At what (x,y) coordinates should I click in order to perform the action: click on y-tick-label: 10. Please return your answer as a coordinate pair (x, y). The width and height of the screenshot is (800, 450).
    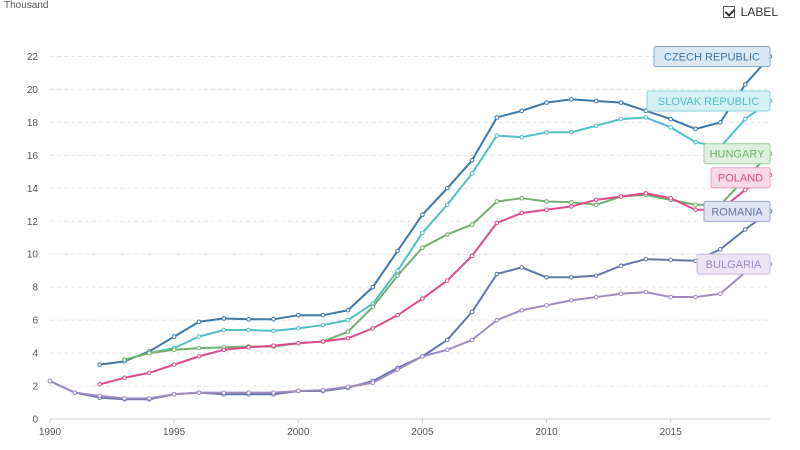
    Looking at the image, I should click on (33, 255).